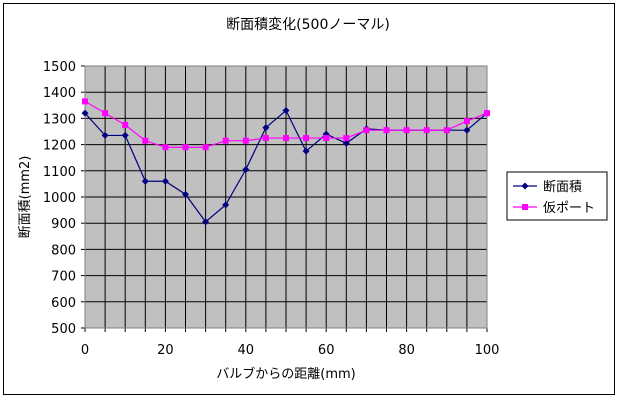  I want to click on legend-label-1: 断面積, so click(562, 187).